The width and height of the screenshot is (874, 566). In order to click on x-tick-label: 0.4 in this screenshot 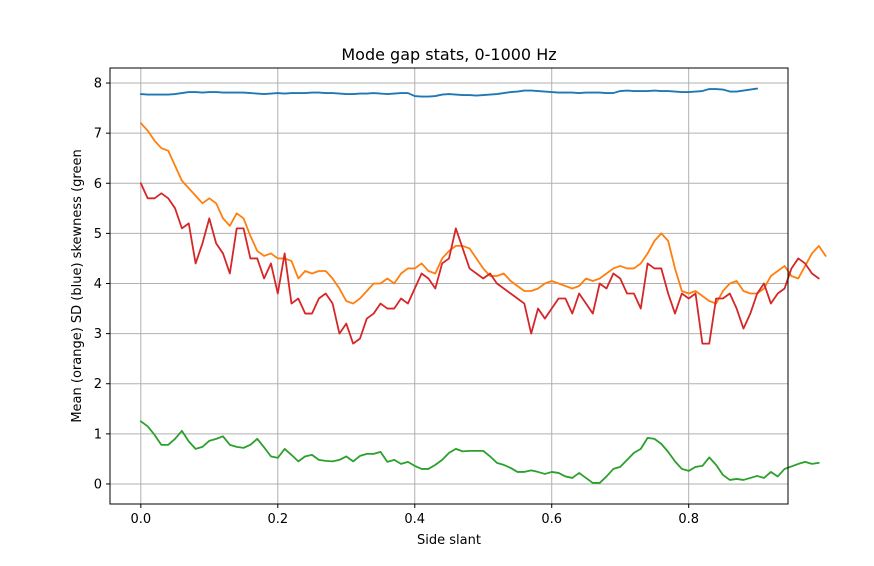, I will do `click(414, 519)`.